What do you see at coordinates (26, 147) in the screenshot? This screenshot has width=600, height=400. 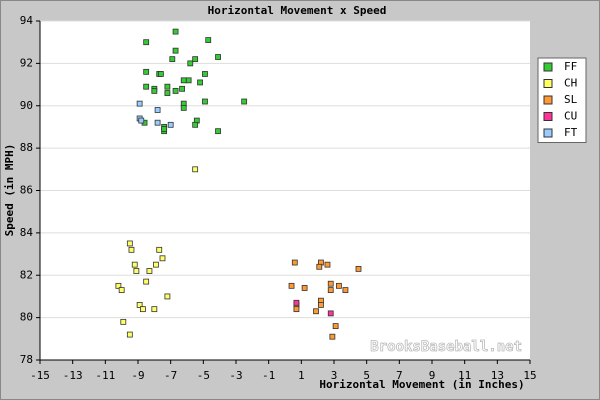 I see `y-tick-label: 88` at bounding box center [26, 147].